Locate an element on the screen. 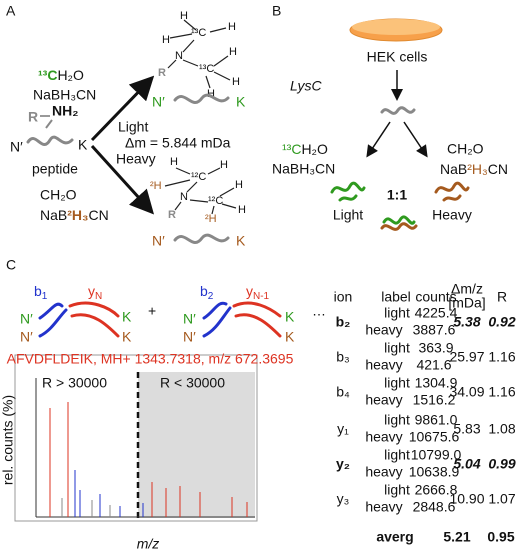 The height and width of the screenshot is (559, 520). table-header: R is located at coordinates (502, 297).